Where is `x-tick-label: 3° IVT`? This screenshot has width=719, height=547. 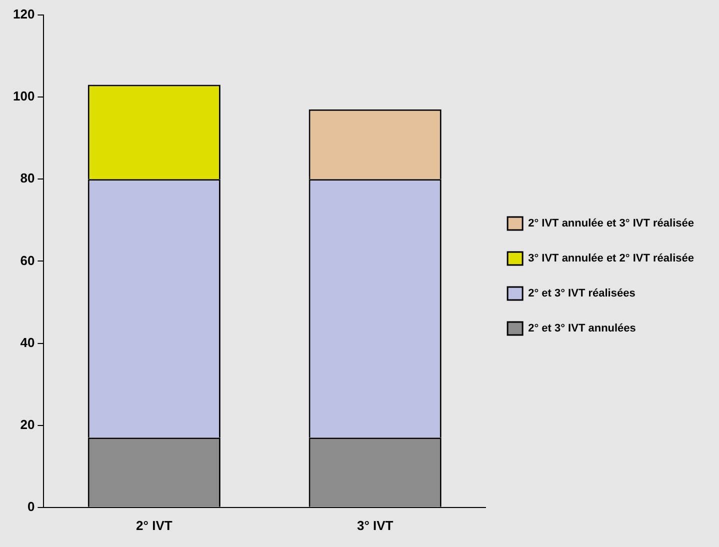 x-tick-label: 3° IVT is located at coordinates (375, 525).